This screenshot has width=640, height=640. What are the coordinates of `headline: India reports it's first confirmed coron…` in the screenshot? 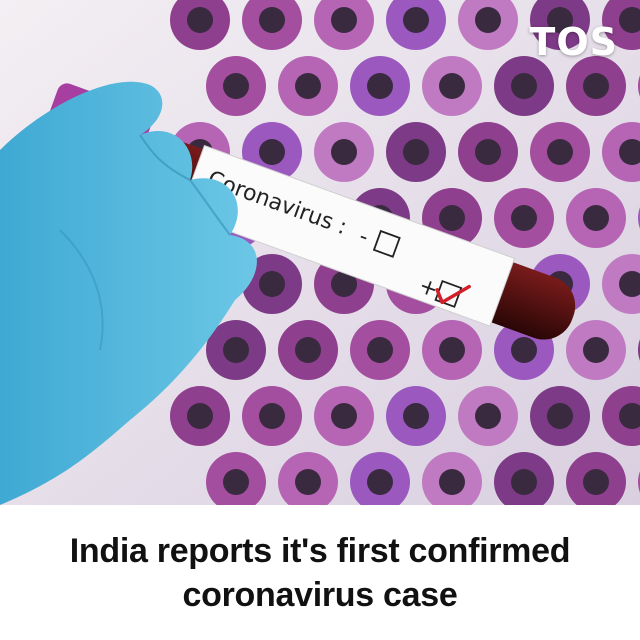 It's located at (320, 572).